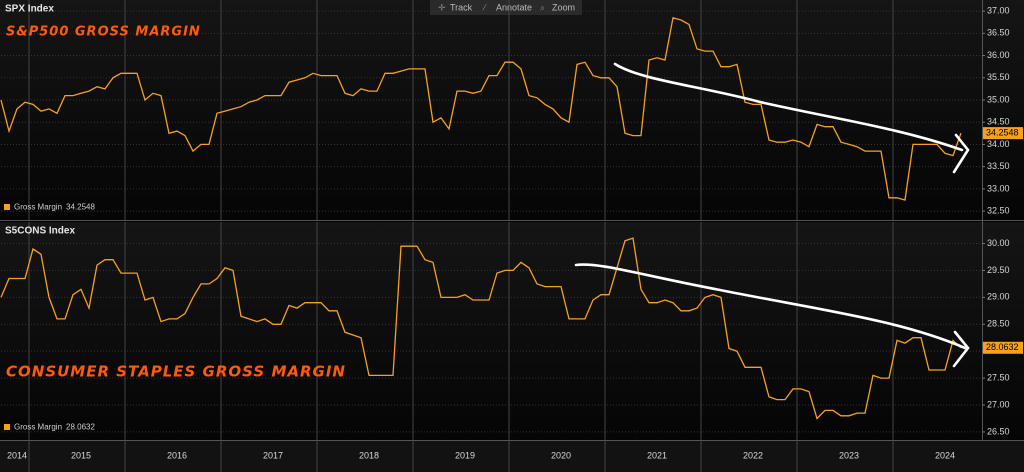 The height and width of the screenshot is (472, 1024). What do you see at coordinates (998, 77) in the screenshot?
I see `y-tick-label: 35.50` at bounding box center [998, 77].